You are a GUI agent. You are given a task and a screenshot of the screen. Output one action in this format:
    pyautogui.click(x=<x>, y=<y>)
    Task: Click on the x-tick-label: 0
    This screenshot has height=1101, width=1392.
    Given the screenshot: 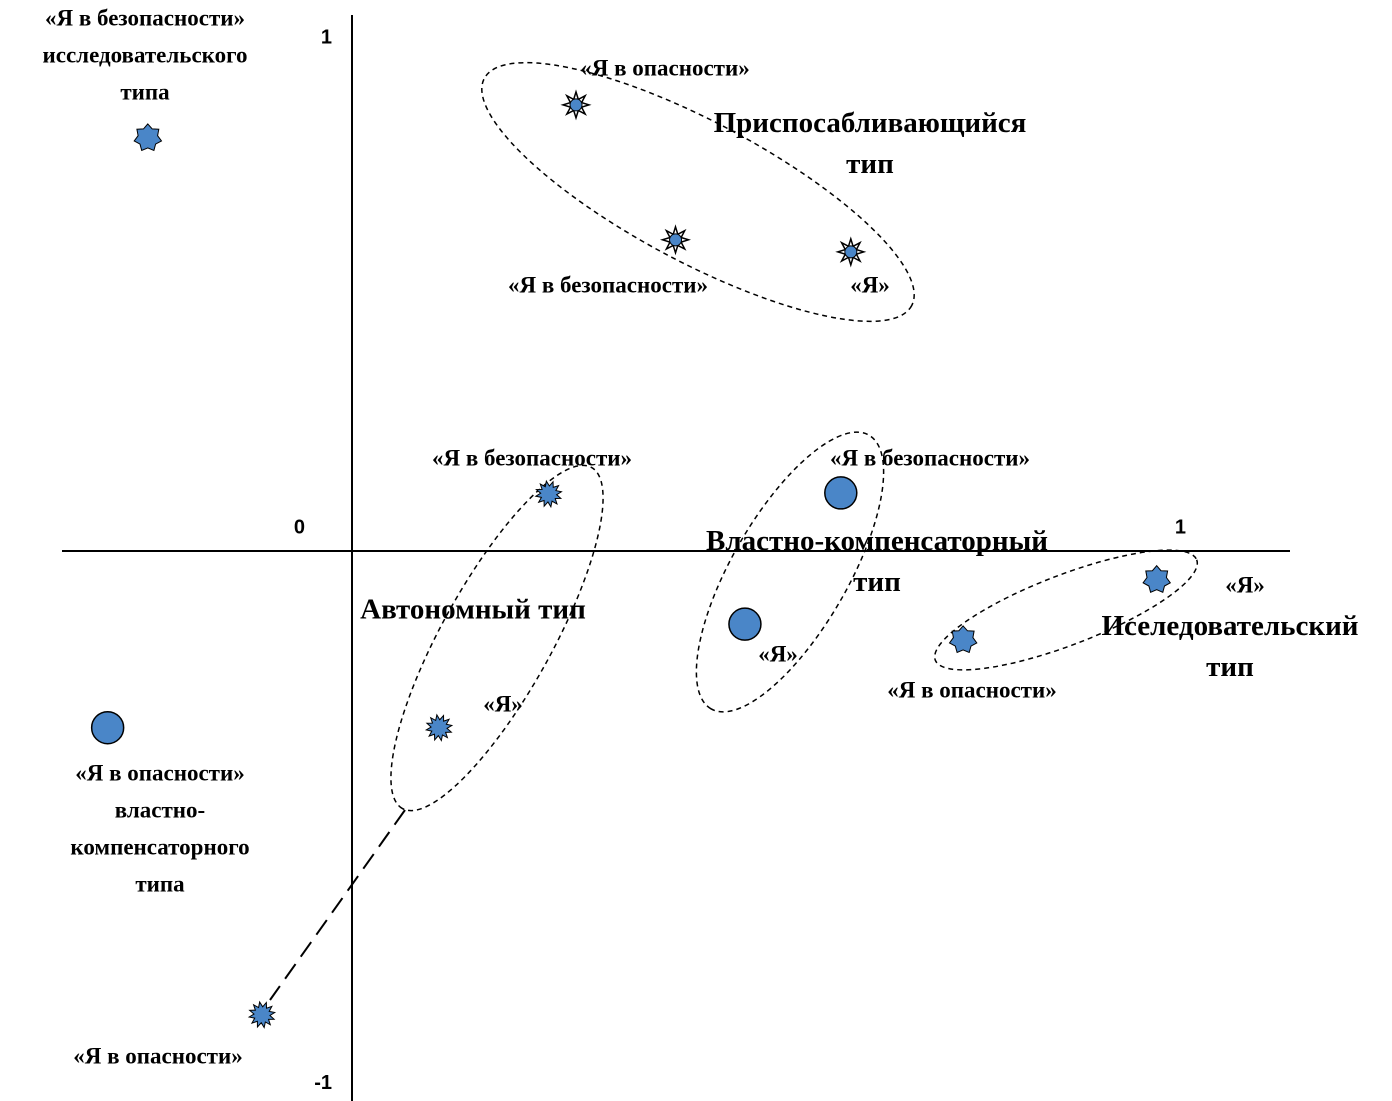 What is the action you would take?
    pyautogui.click(x=299, y=527)
    